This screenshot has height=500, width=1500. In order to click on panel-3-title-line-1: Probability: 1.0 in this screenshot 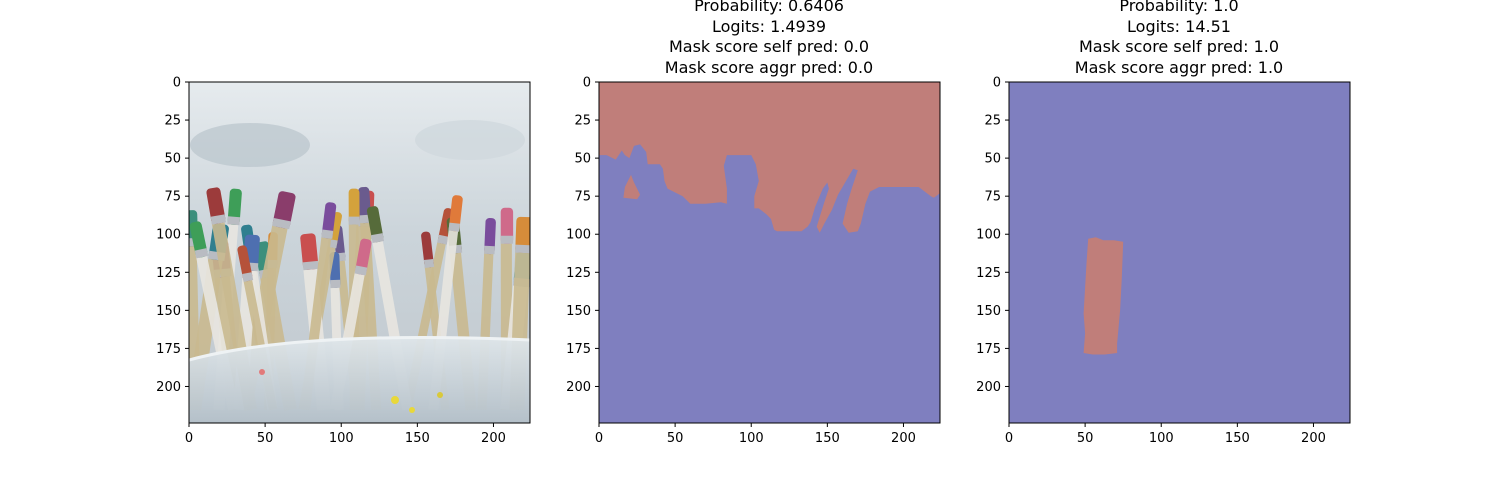, I will do `click(1178, 7)`.